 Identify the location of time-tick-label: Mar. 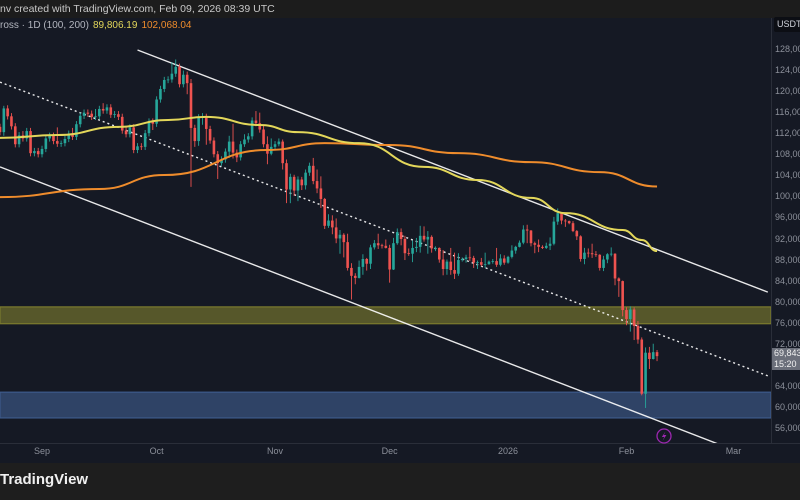
(733, 451).